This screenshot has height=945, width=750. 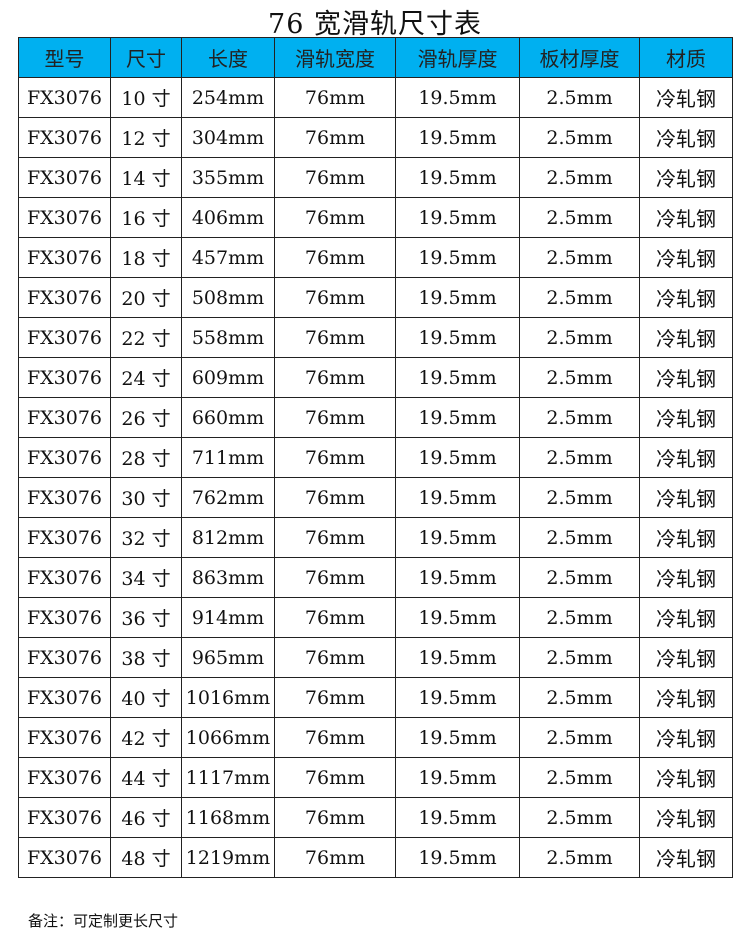 I want to click on table-row: FX3076 38 寸 965mm 76mm 19.5mm 2.5mm 冷轧钢, so click(x=375, y=657).